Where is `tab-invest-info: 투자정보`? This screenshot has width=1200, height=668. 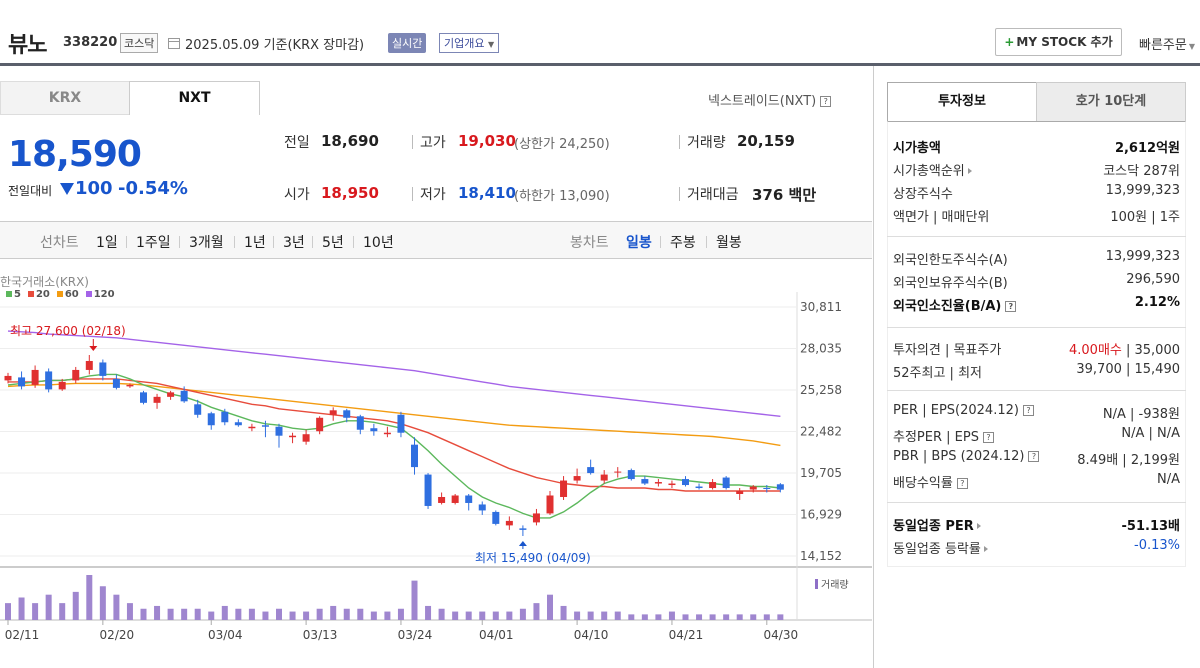
tab-invest-info: 투자정보 is located at coordinates (962, 102).